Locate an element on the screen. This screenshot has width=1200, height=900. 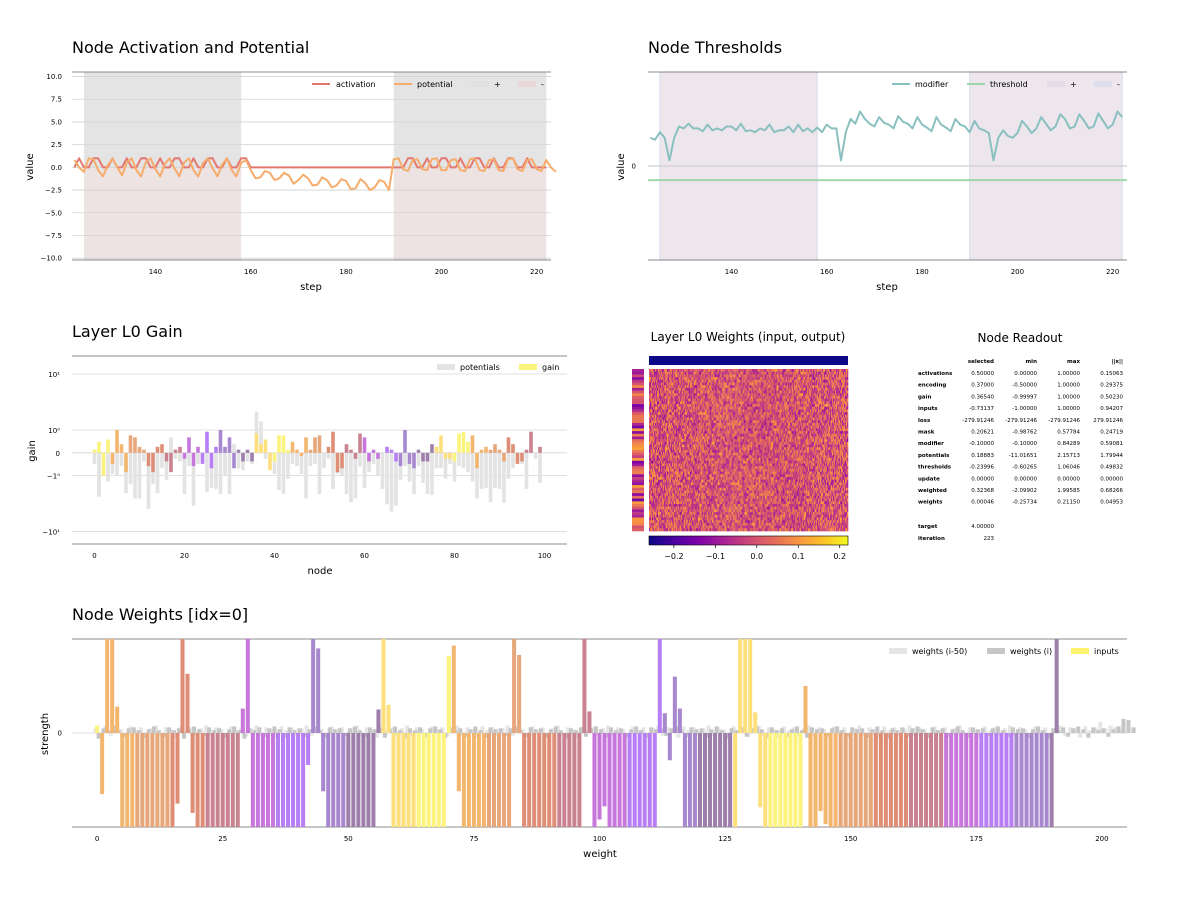
side-cell is located at coordinates (638, 451).